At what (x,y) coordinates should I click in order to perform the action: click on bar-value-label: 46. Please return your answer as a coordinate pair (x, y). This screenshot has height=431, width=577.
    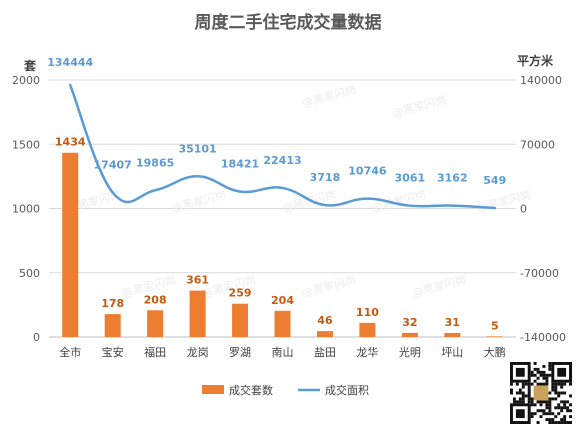
    Looking at the image, I should click on (325, 320).